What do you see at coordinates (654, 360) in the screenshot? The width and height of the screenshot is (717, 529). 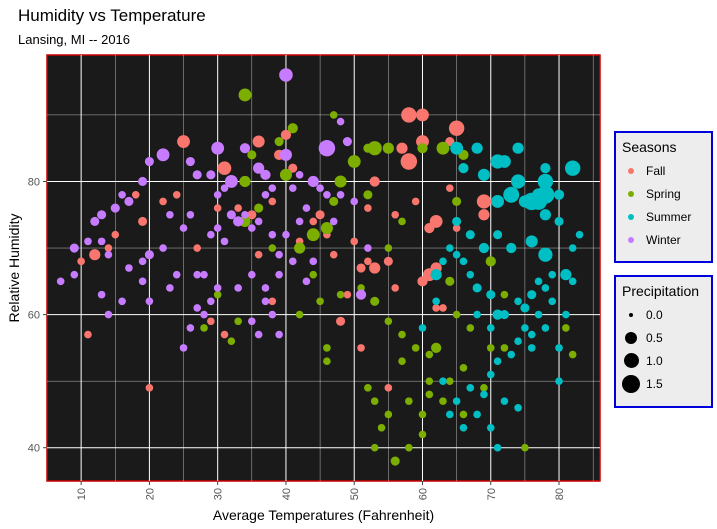 I see `legend-label: 1.0` at bounding box center [654, 360].